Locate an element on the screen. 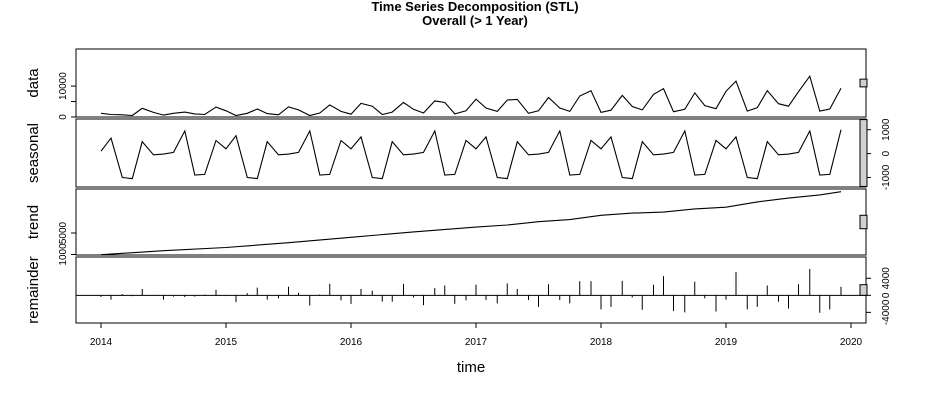  data-y-tick-label: 0 is located at coordinates (63, 117).